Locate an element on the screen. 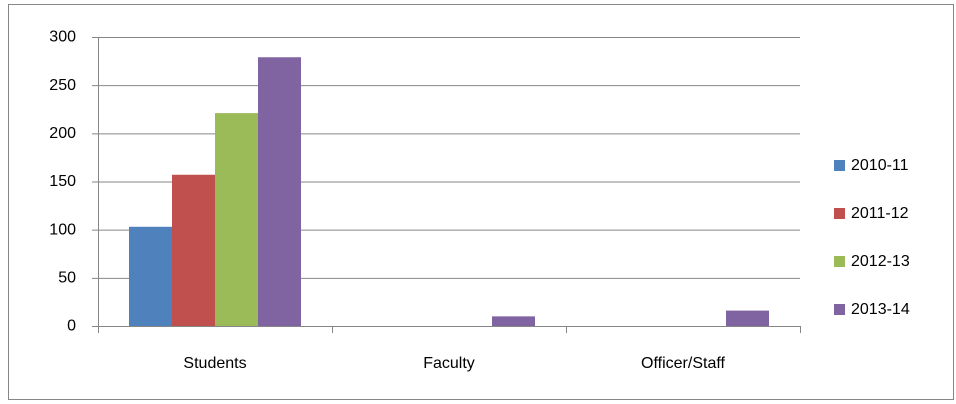 The height and width of the screenshot is (404, 956). y-tick-label: 0 is located at coordinates (71, 326).